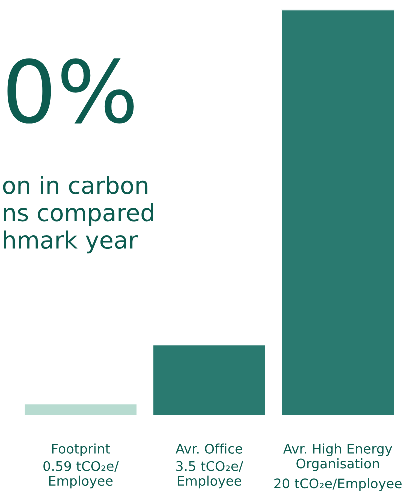  Describe the element at coordinates (78, 215) in the screenshot. I see `annotation: on in carbon ns compared hmark year` at that location.